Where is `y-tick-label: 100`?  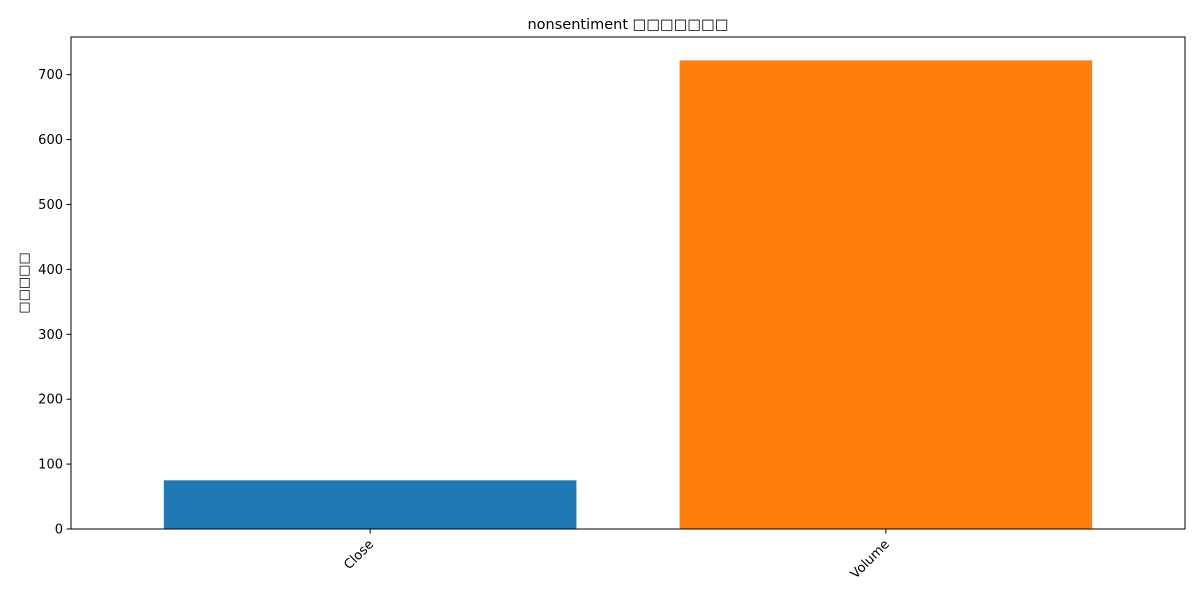 y-tick-label: 100 is located at coordinates (50, 465).